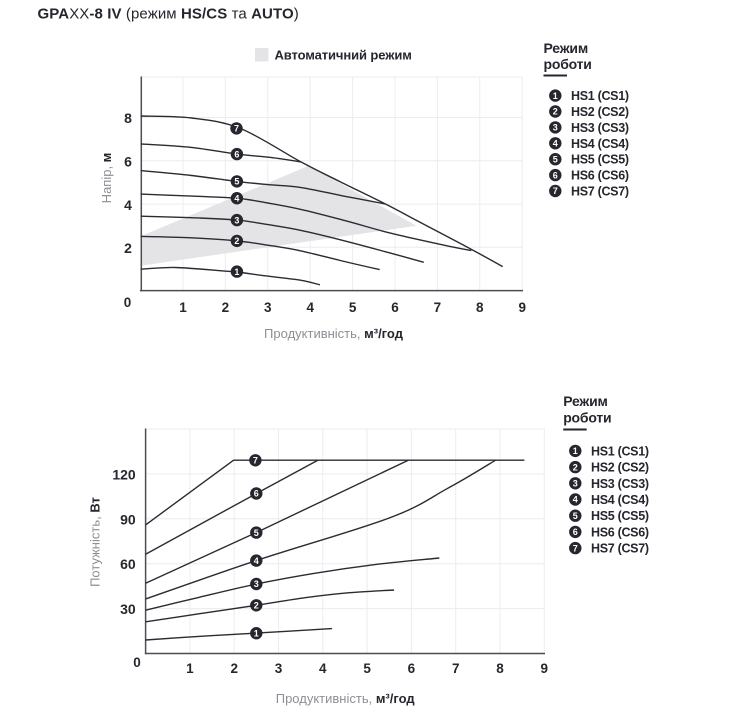 The height and width of the screenshot is (728, 744). I want to click on svg-text: 60, so click(128, 564).